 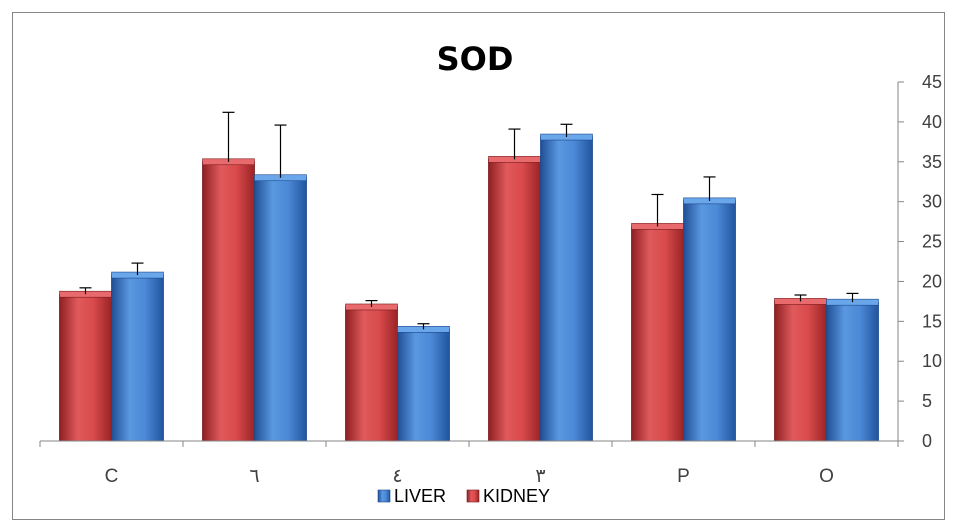 I want to click on legend-label-liver: LIVER, so click(x=420, y=496).